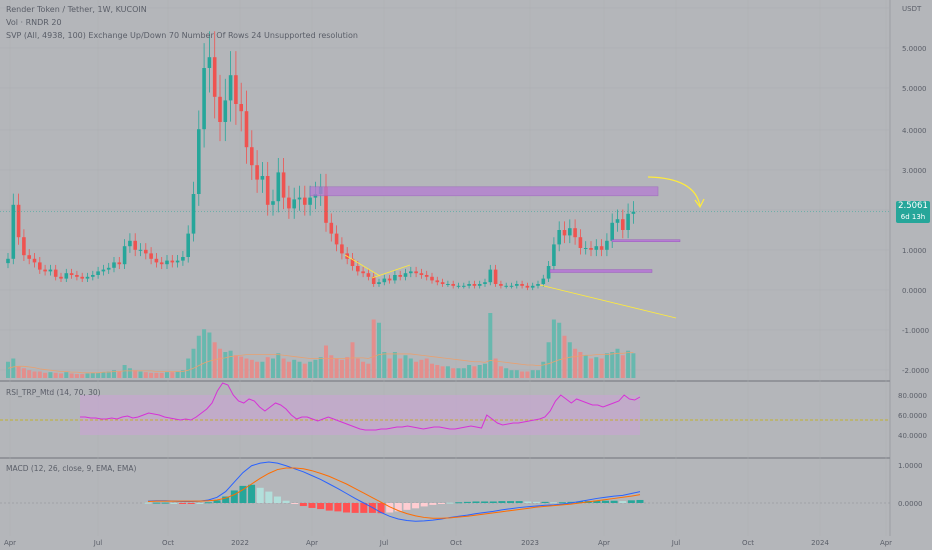 The image size is (932, 550). What do you see at coordinates (676, 543) in the screenshot?
I see `x-tick-label: Jul` at bounding box center [676, 543].